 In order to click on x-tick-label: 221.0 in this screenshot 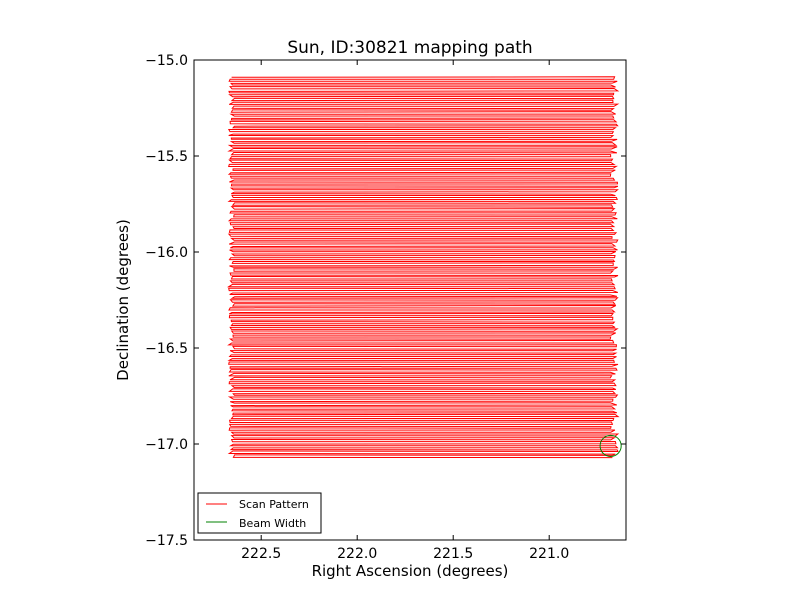, I will do `click(549, 554)`.